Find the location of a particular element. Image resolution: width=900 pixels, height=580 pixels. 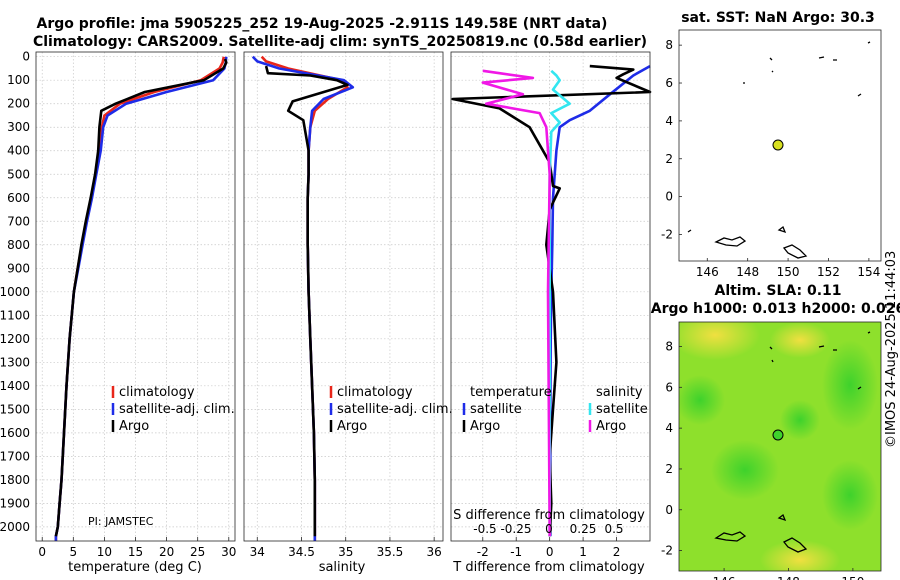

difference-inner-ticks: -0.5 -0.25 0 0.25 0.5 is located at coordinates (548, 529).